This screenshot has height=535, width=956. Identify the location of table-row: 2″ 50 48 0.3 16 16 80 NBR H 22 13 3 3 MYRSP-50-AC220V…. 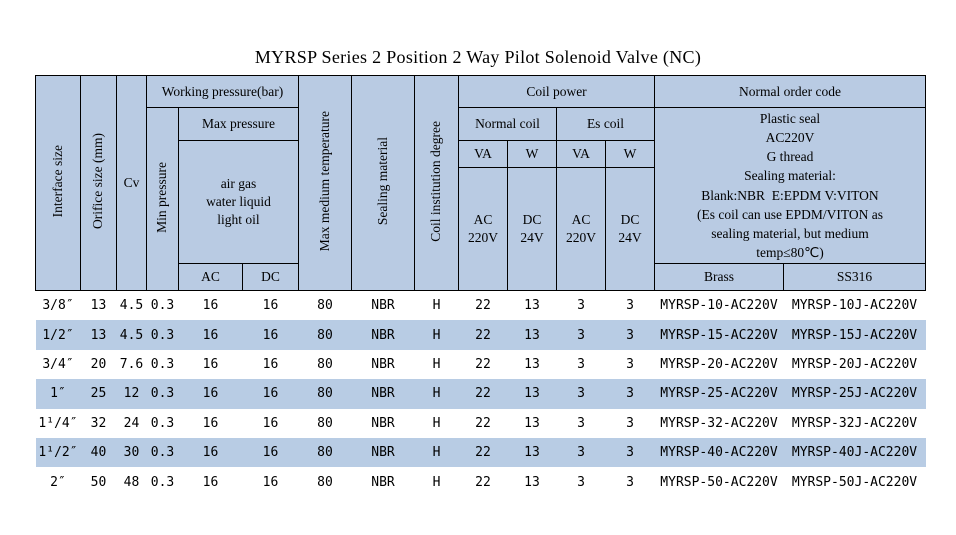
(481, 481).